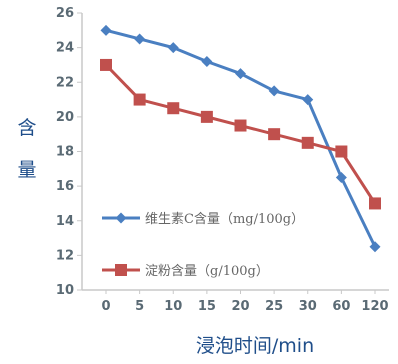  I want to click on x-tick-label: 20, so click(240, 306).